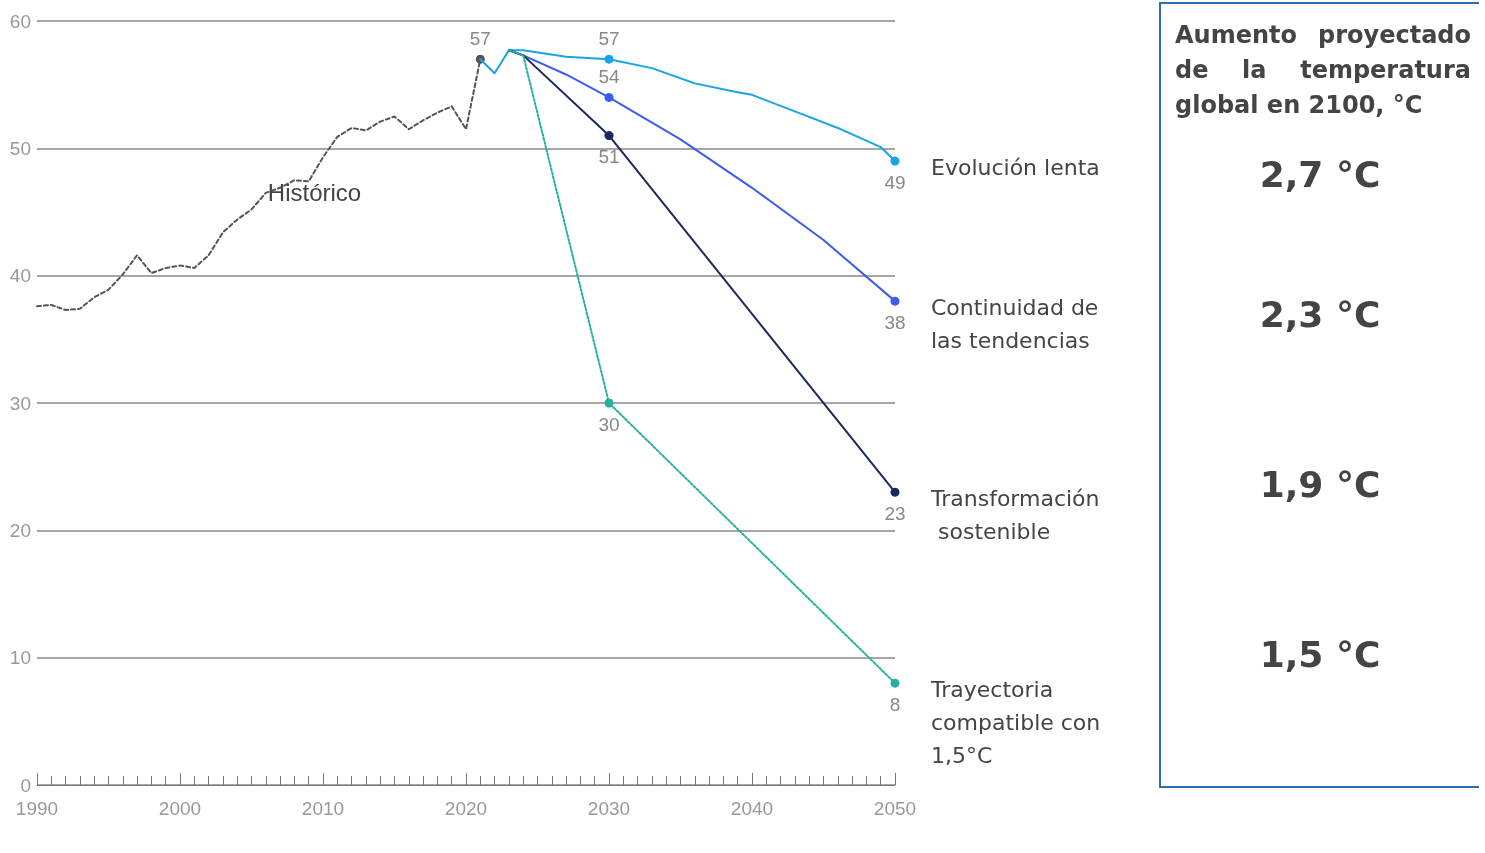  What do you see at coordinates (895, 513) in the screenshot?
I see `data-label: 23` at bounding box center [895, 513].